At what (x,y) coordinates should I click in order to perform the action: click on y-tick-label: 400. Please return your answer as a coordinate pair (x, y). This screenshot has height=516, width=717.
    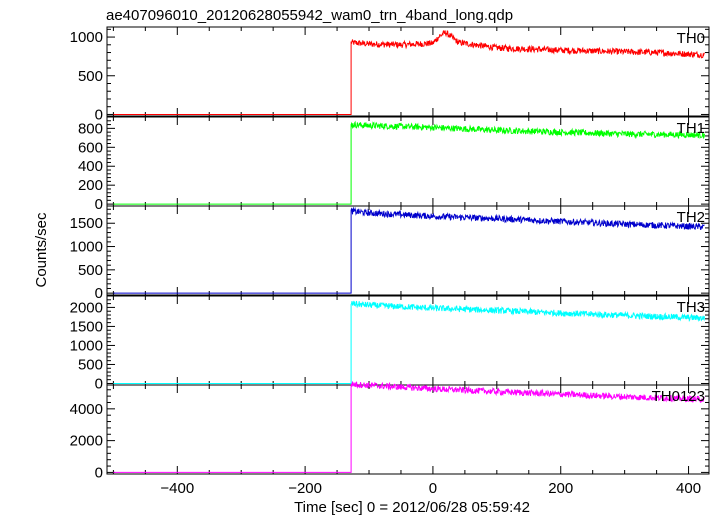
    Looking at the image, I should click on (90, 166).